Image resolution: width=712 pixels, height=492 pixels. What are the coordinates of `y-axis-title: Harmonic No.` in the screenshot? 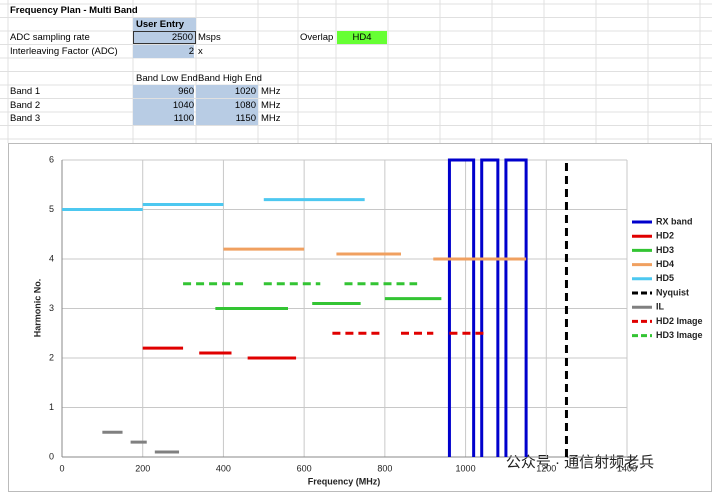 It's located at (37, 308).